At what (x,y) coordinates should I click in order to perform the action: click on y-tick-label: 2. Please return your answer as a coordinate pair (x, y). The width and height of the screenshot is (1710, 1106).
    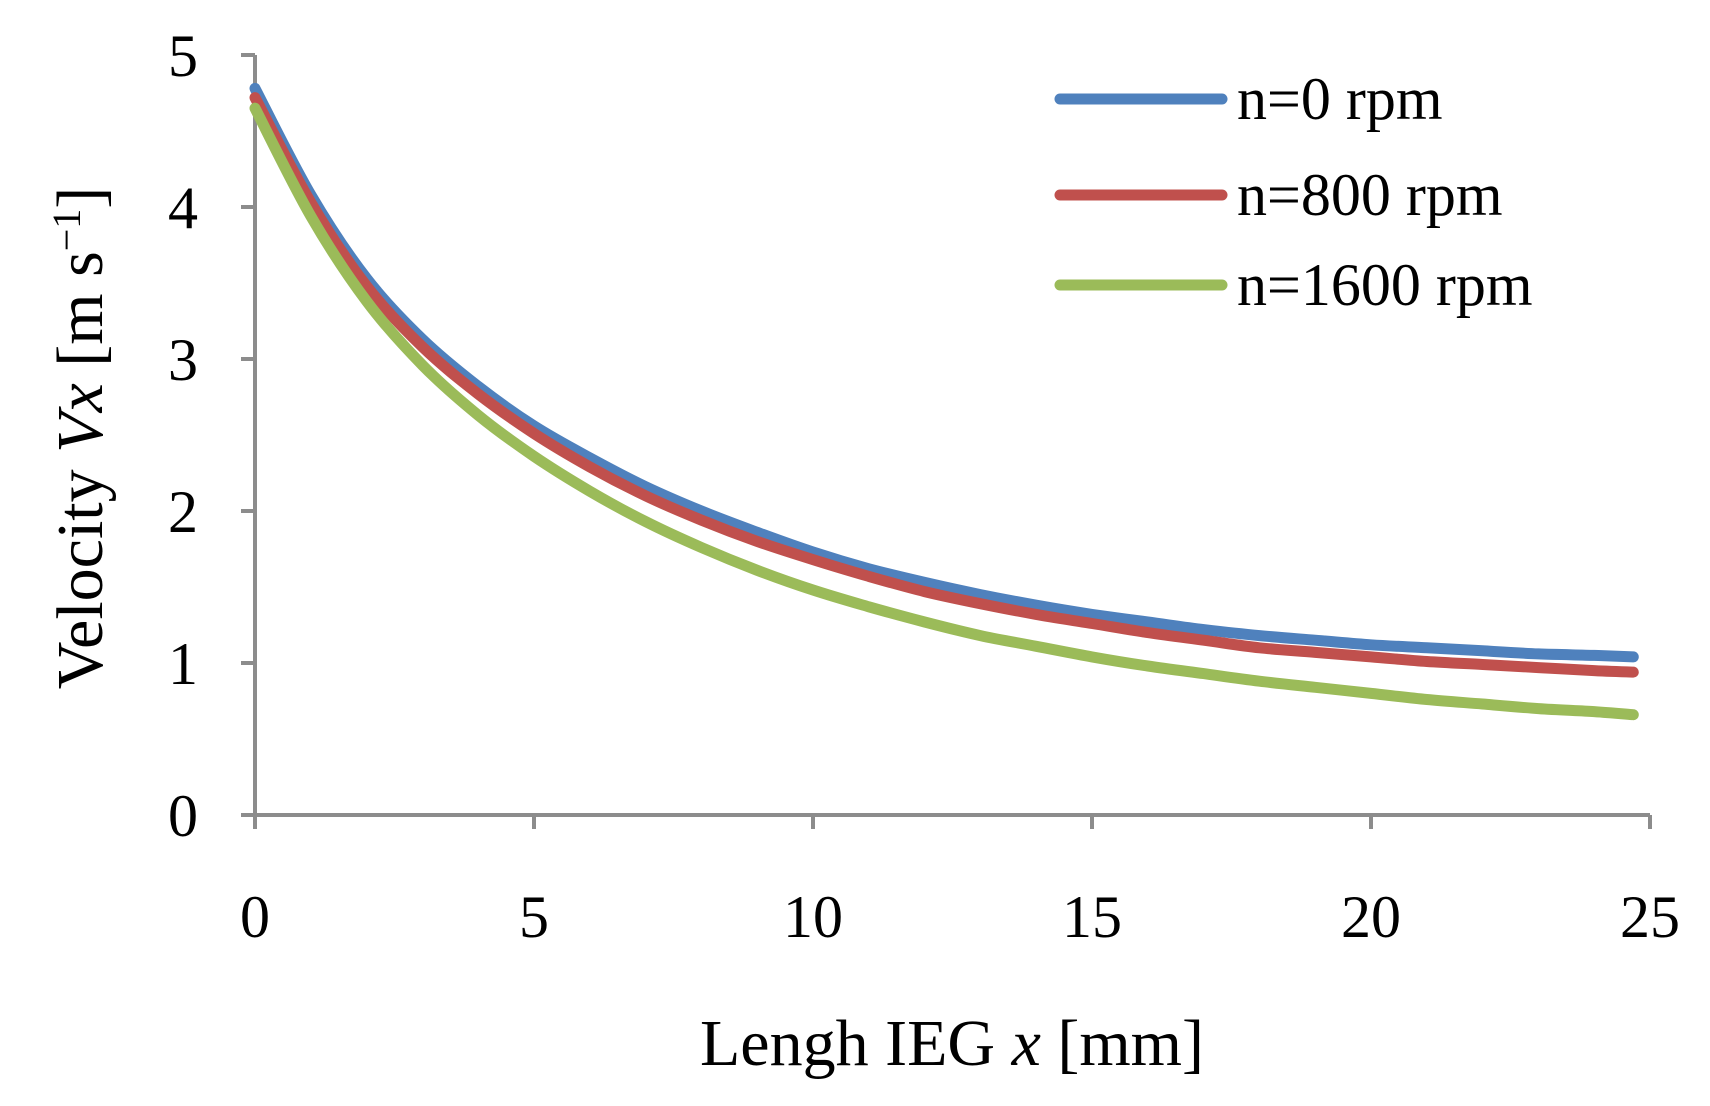
    Looking at the image, I should click on (183, 512).